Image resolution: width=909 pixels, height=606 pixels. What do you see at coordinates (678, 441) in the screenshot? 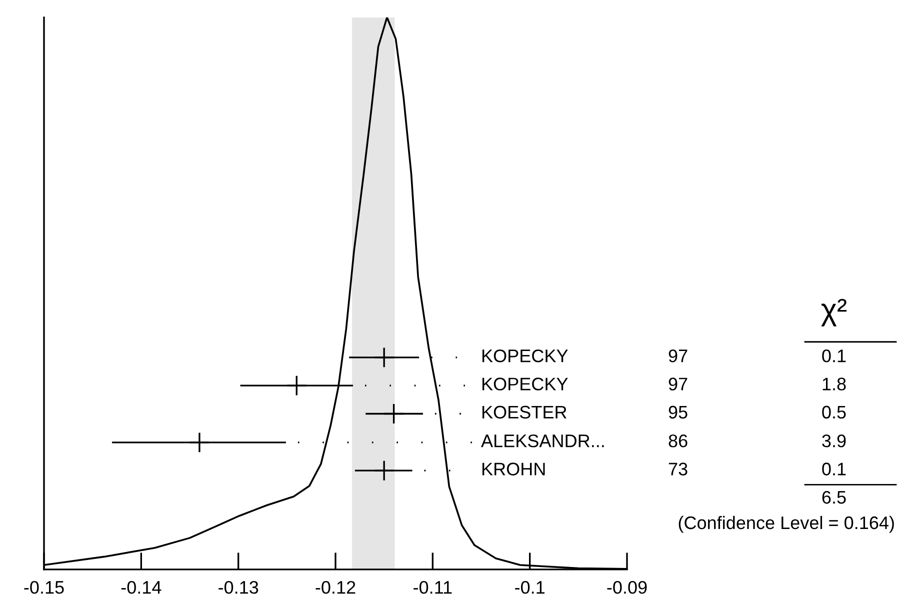
I see `text: 86` at bounding box center [678, 441].